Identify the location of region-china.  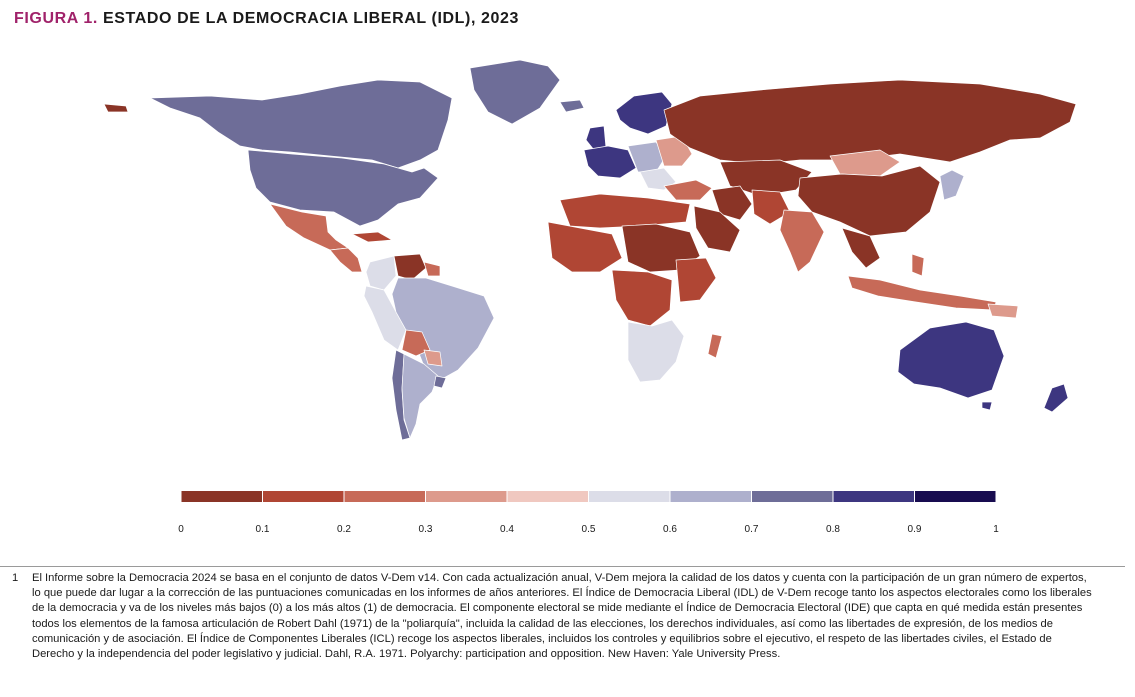
(869, 201).